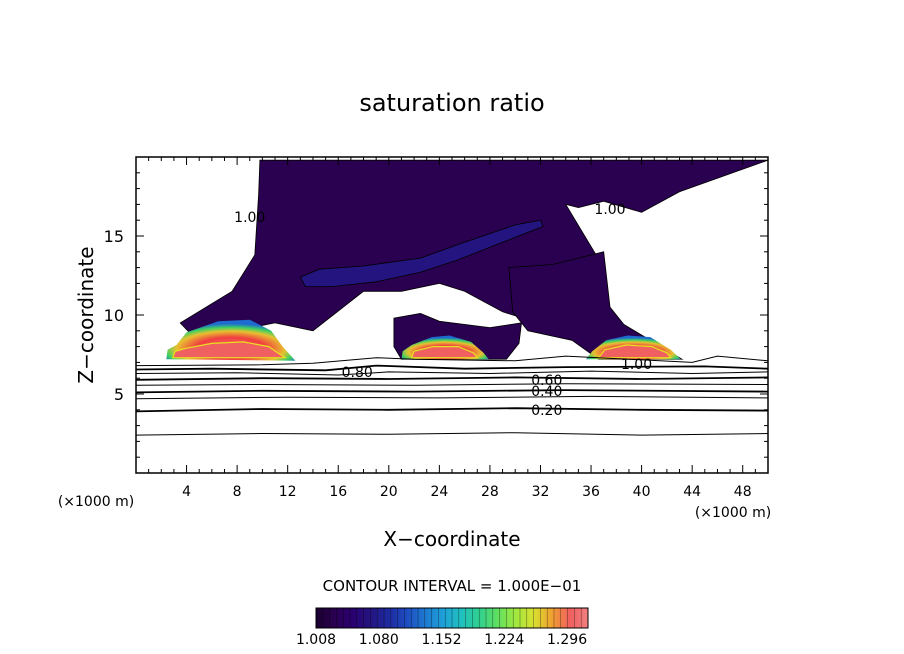  I want to click on y-tick-label-0: 5, so click(119, 394).